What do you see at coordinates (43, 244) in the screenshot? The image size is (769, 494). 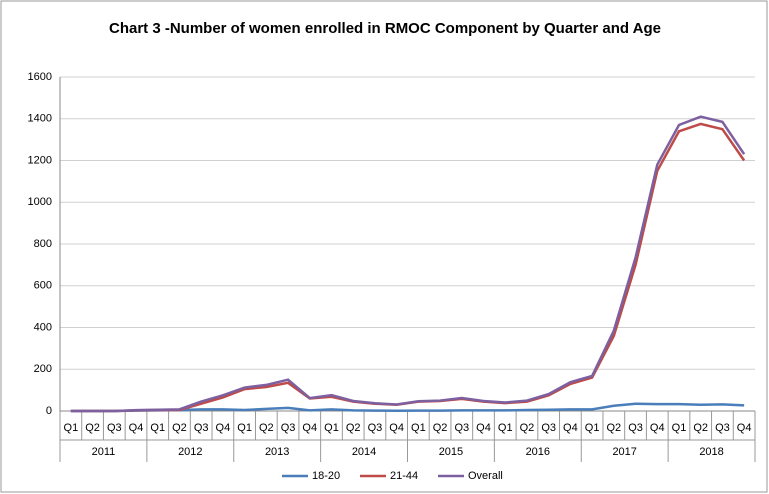 I see `y-tick-label: 800` at bounding box center [43, 244].